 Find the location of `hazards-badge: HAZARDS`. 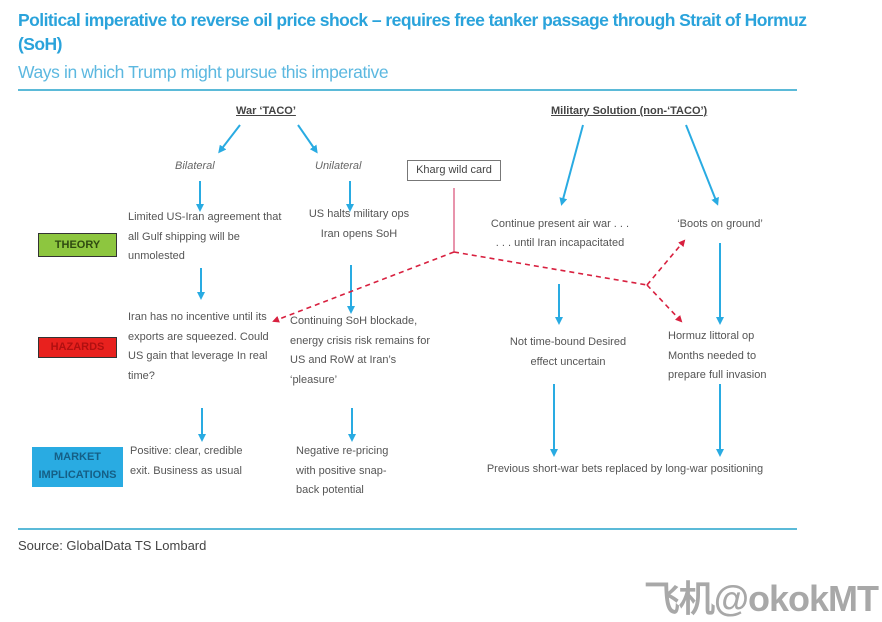

hazards-badge: HAZARDS is located at coordinates (77, 347).